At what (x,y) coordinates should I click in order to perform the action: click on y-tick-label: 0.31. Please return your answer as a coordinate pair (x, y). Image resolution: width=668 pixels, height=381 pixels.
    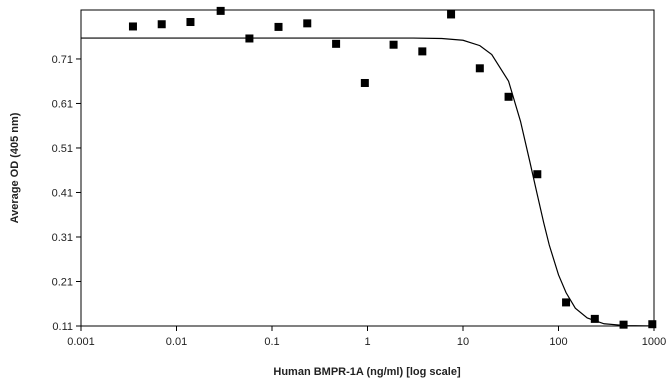
    Looking at the image, I should click on (62, 238).